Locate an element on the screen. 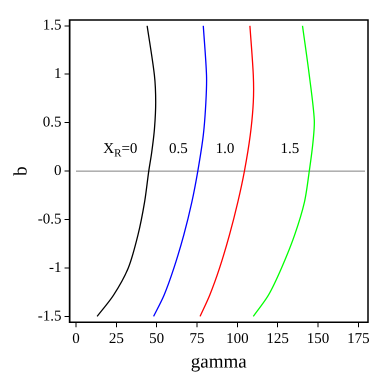  x-tick-label: 50 is located at coordinates (156, 339).